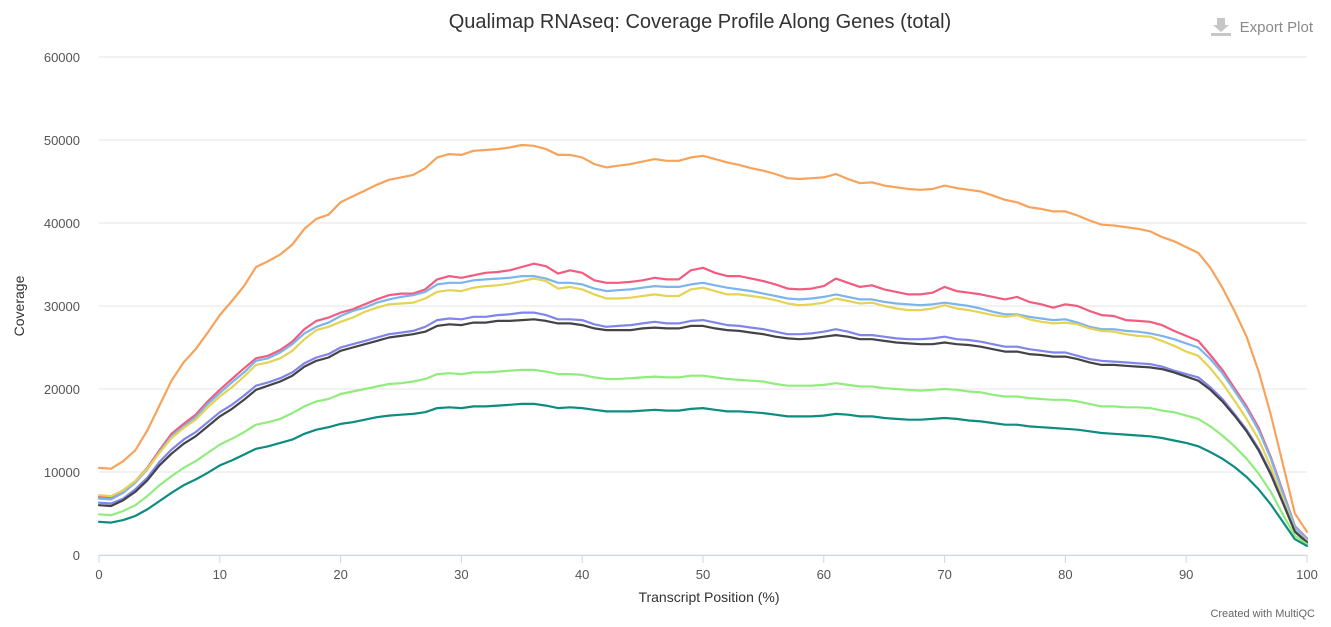 This screenshot has height=627, width=1331. I want to click on export-plot-label: Export Plot, so click(1276, 27).